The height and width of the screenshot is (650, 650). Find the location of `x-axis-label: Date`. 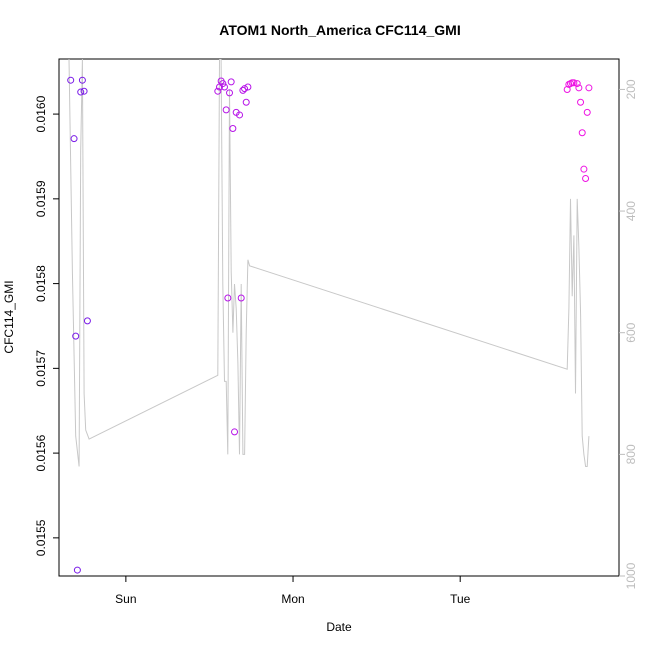

x-axis-label: Date is located at coordinates (339, 627).